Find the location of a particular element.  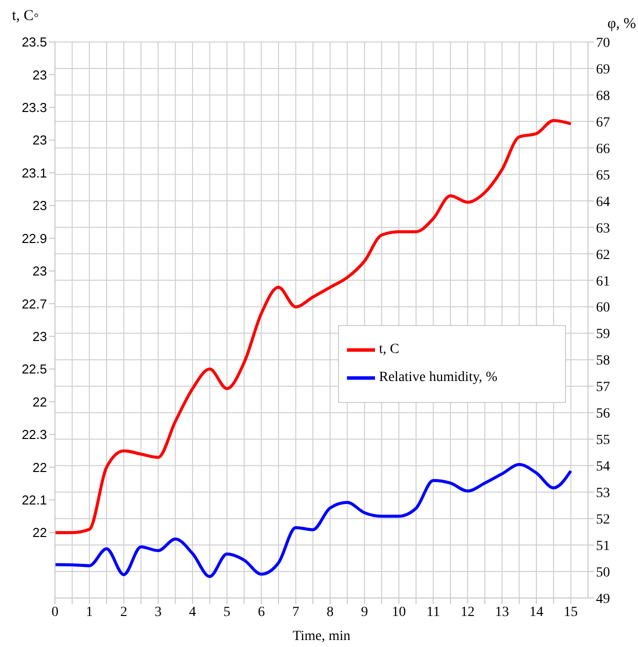

line-series is located at coordinates (313, 520).